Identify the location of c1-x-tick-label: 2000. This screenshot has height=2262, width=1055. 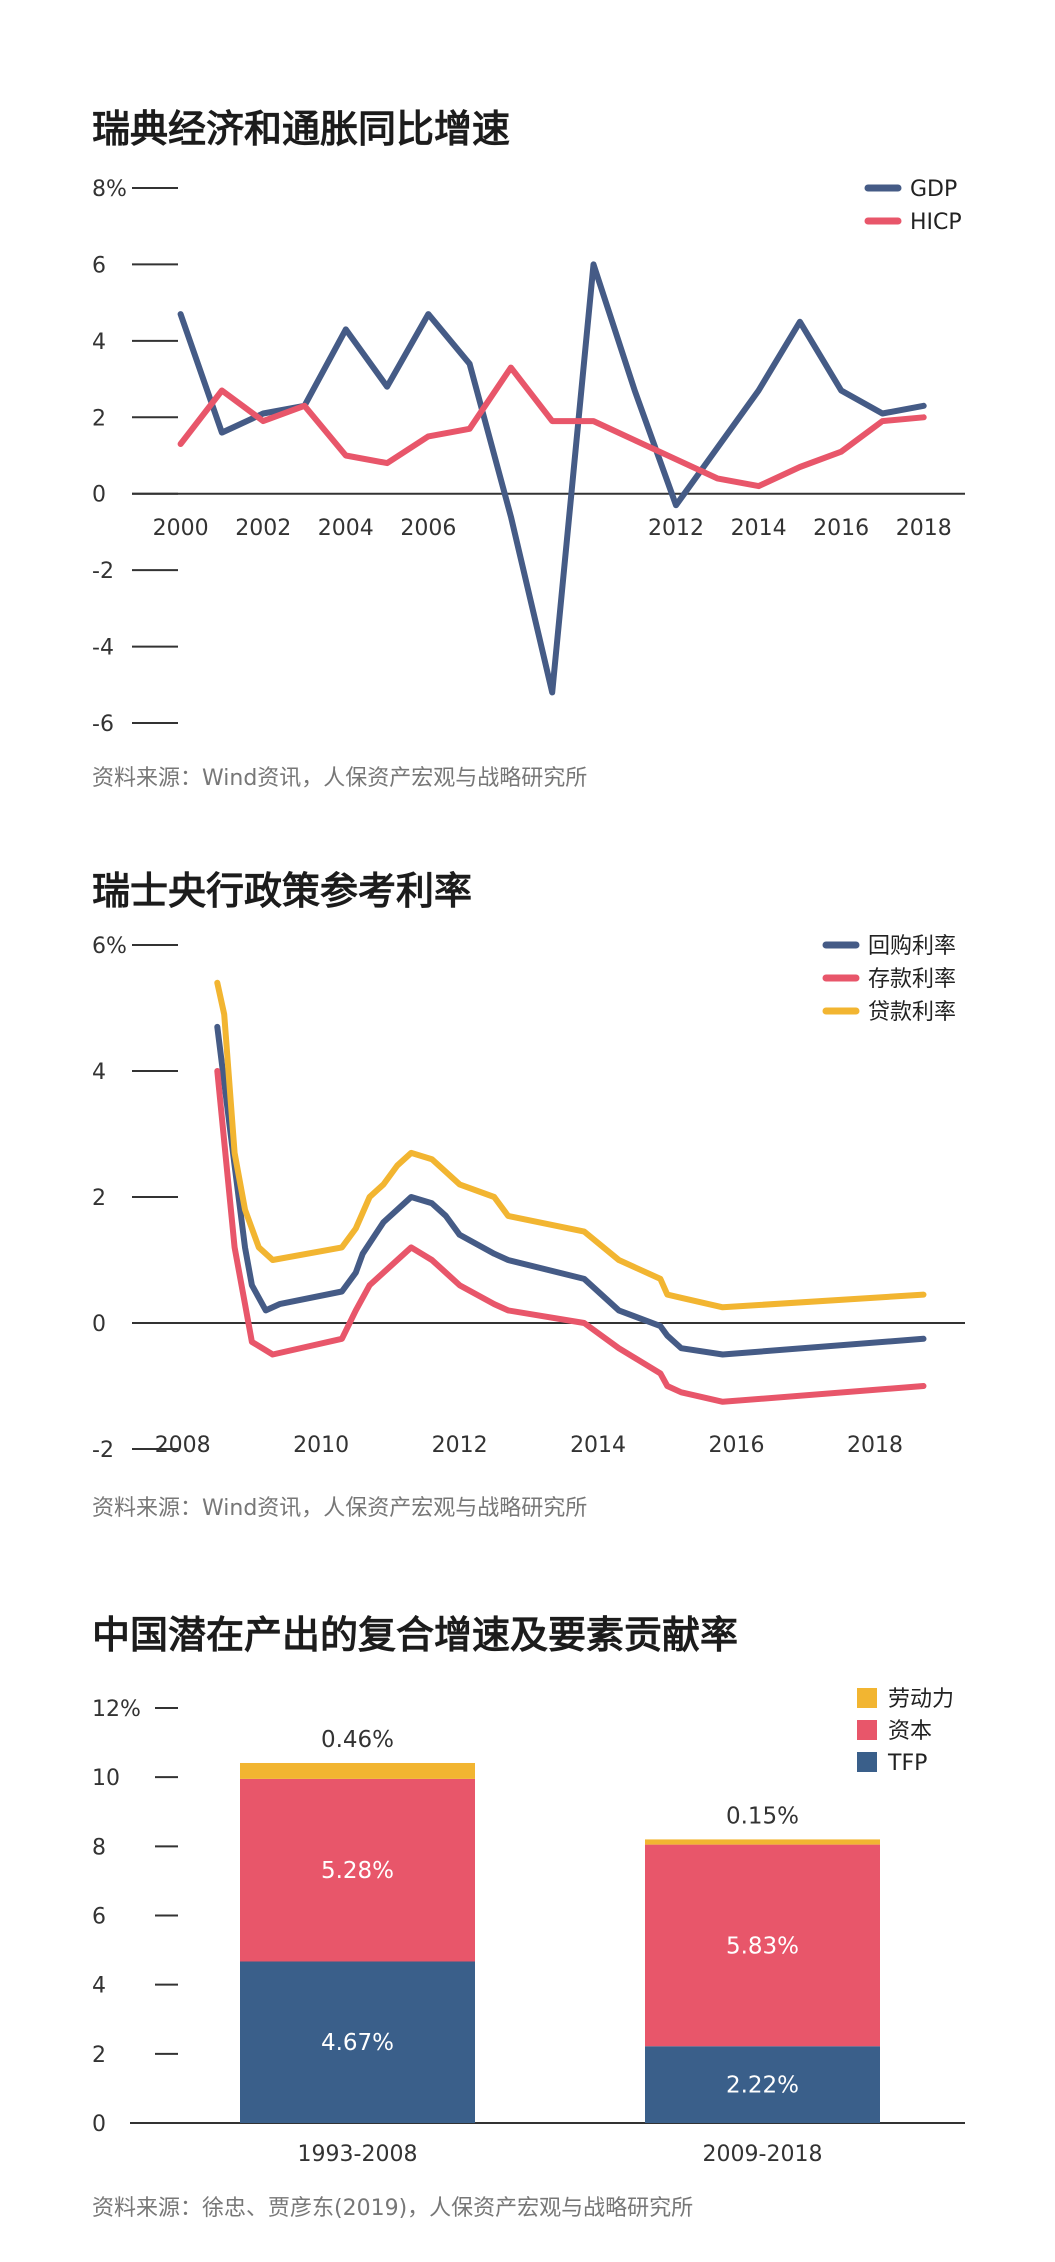
(181, 528).